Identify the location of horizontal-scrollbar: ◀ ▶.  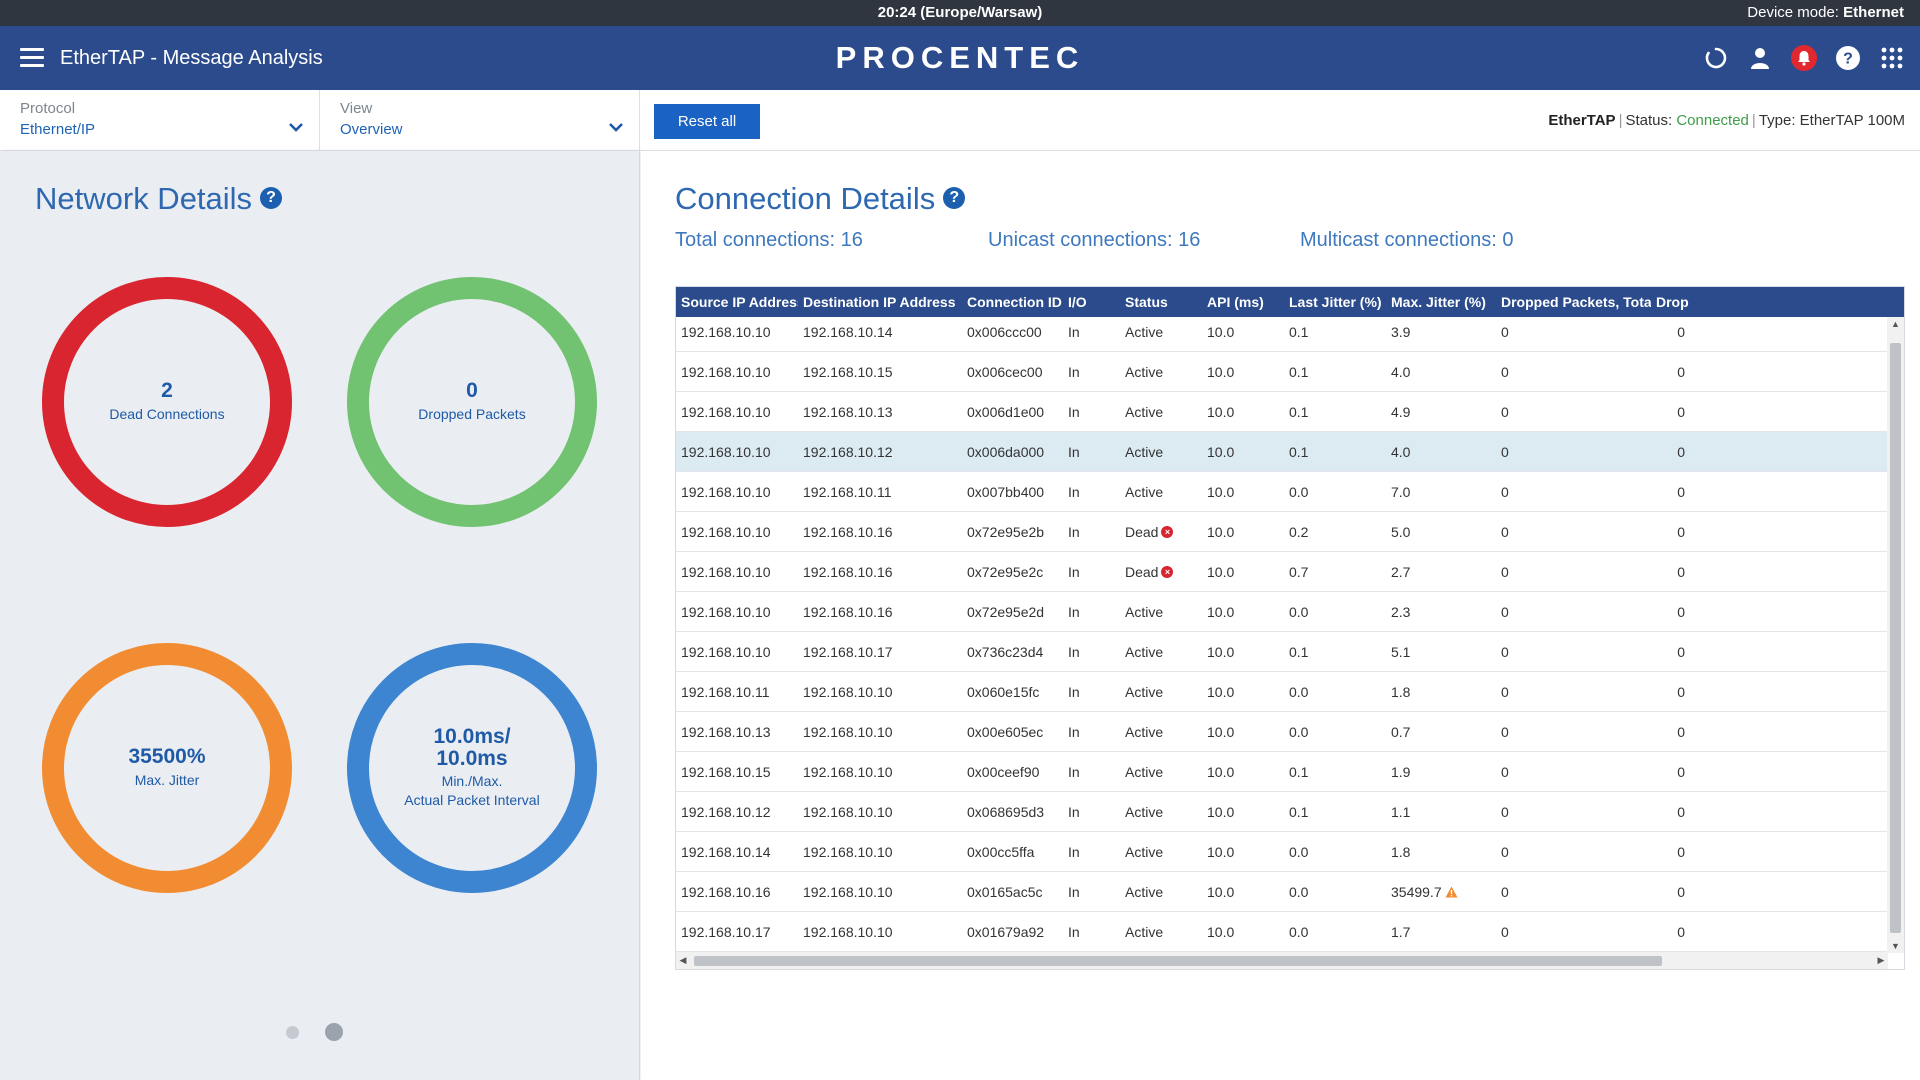
(1282, 960).